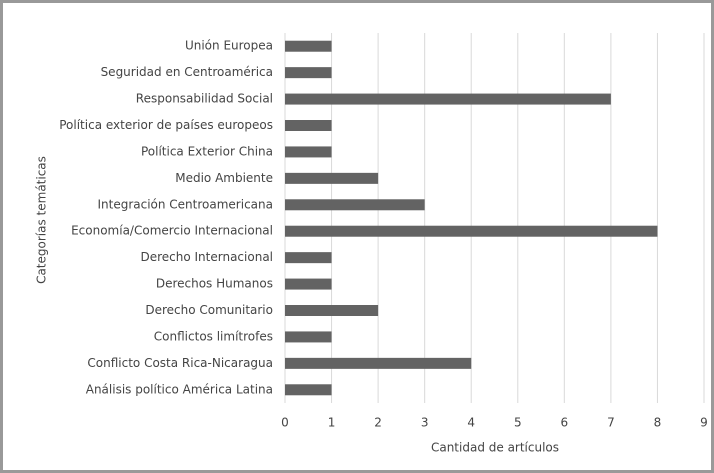 Image resolution: width=714 pixels, height=473 pixels. Describe the element at coordinates (179, 389) in the screenshot. I see `y-tick-label: Análisis político América Latina` at that location.